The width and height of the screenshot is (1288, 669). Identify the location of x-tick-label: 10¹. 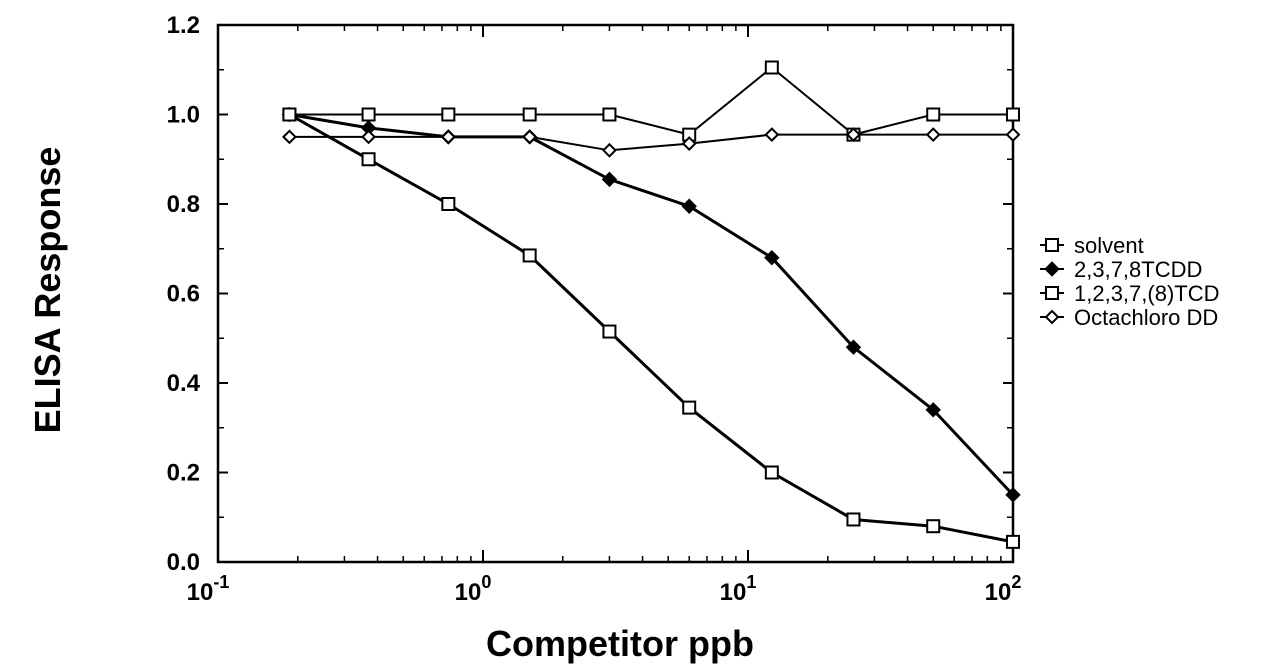
(738, 589).